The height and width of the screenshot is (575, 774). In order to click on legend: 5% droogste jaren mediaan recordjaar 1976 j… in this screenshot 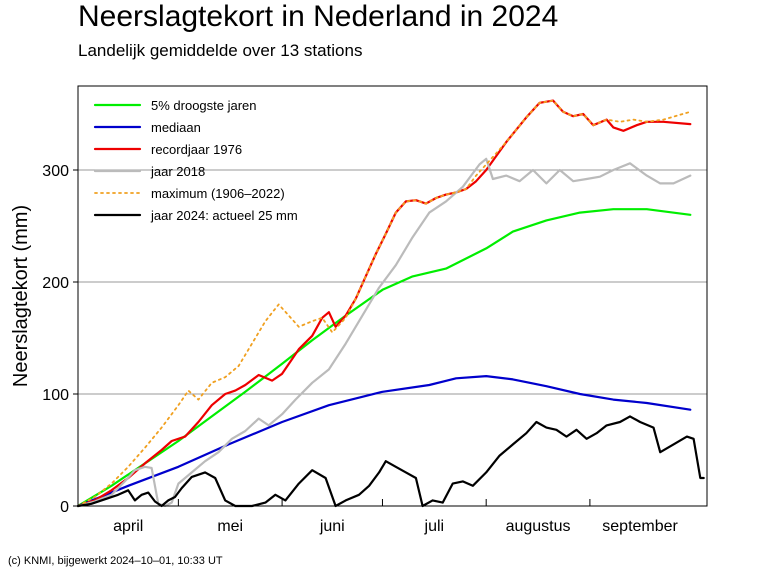, I will do `click(195, 160)`.